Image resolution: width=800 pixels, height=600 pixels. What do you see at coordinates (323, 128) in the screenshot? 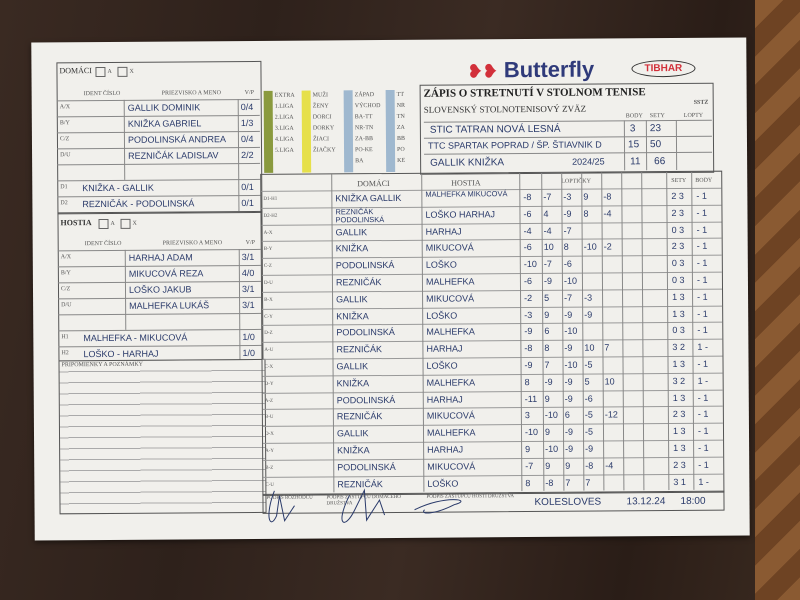
I see `legend-item: DORKY` at bounding box center [323, 128].